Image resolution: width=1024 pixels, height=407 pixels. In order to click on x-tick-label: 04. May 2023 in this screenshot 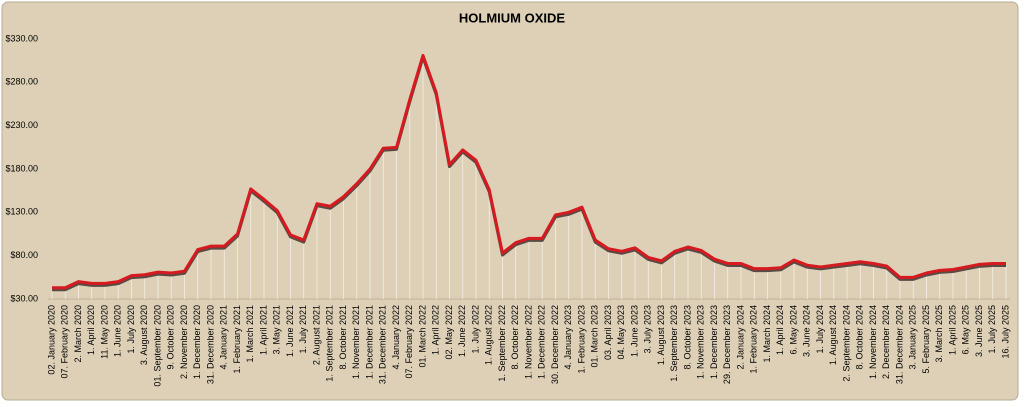, I will do `click(621, 332)`.